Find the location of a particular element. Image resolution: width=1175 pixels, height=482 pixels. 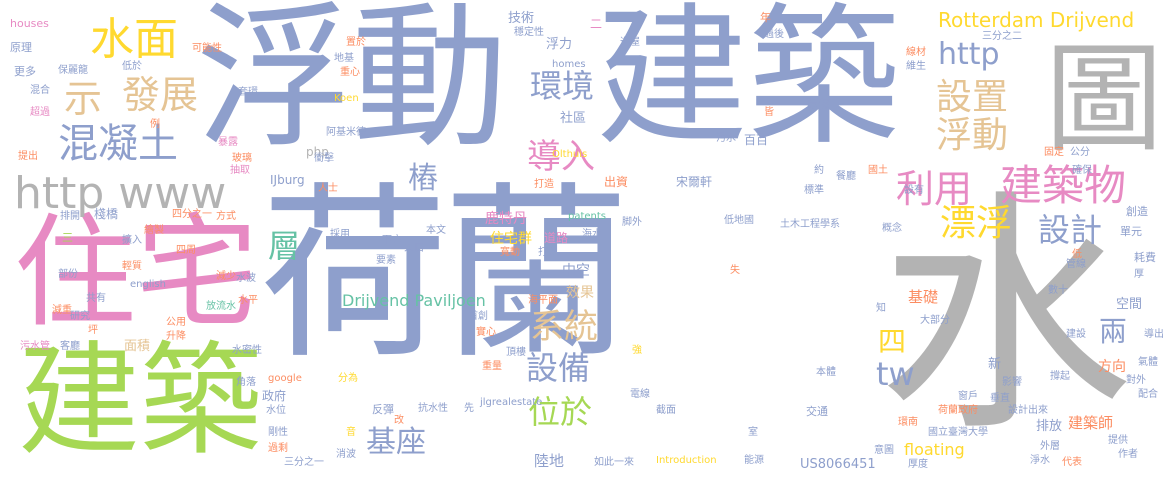

word: 減重 is located at coordinates (62, 310).